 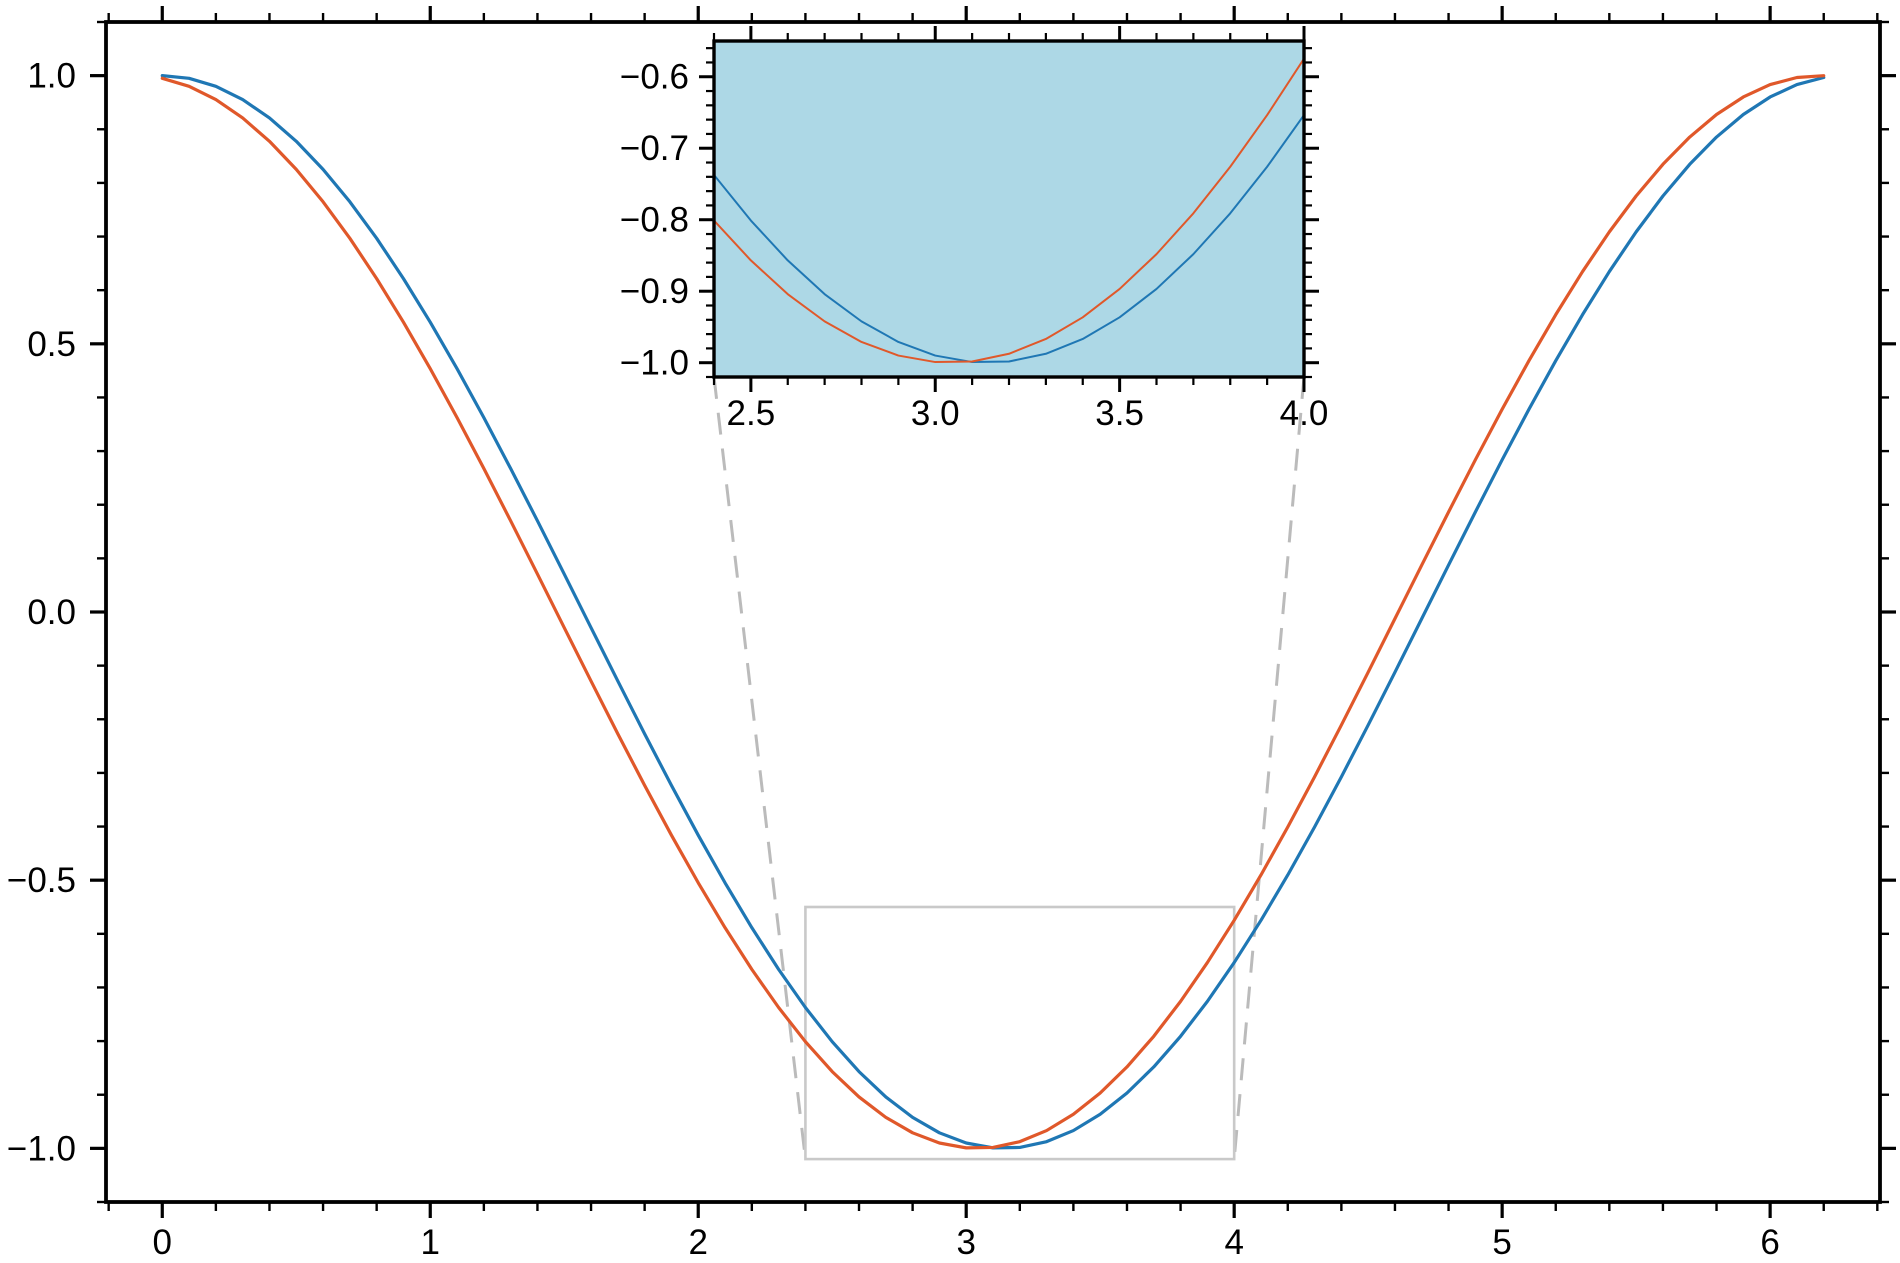 What do you see at coordinates (759, 768) in the screenshot?
I see `inset-connector-left` at bounding box center [759, 768].